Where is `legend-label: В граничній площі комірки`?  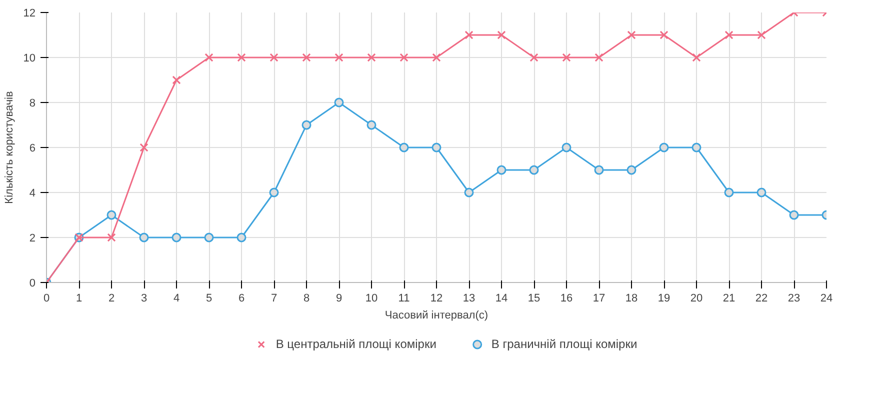
legend-label: В граничній площі комірки is located at coordinates (564, 344).